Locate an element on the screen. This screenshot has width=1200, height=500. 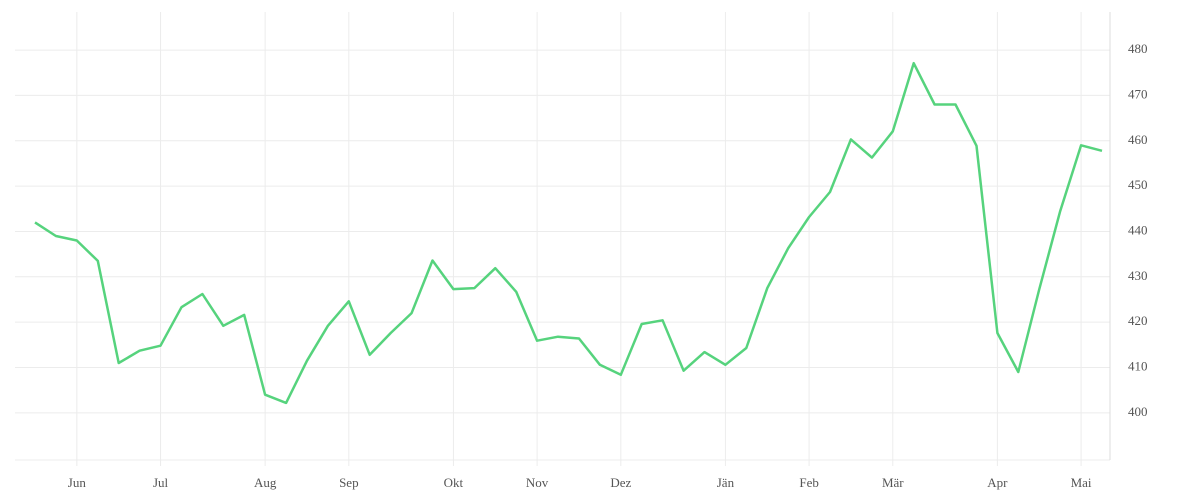
x-tick-label: Jän is located at coordinates (726, 482).